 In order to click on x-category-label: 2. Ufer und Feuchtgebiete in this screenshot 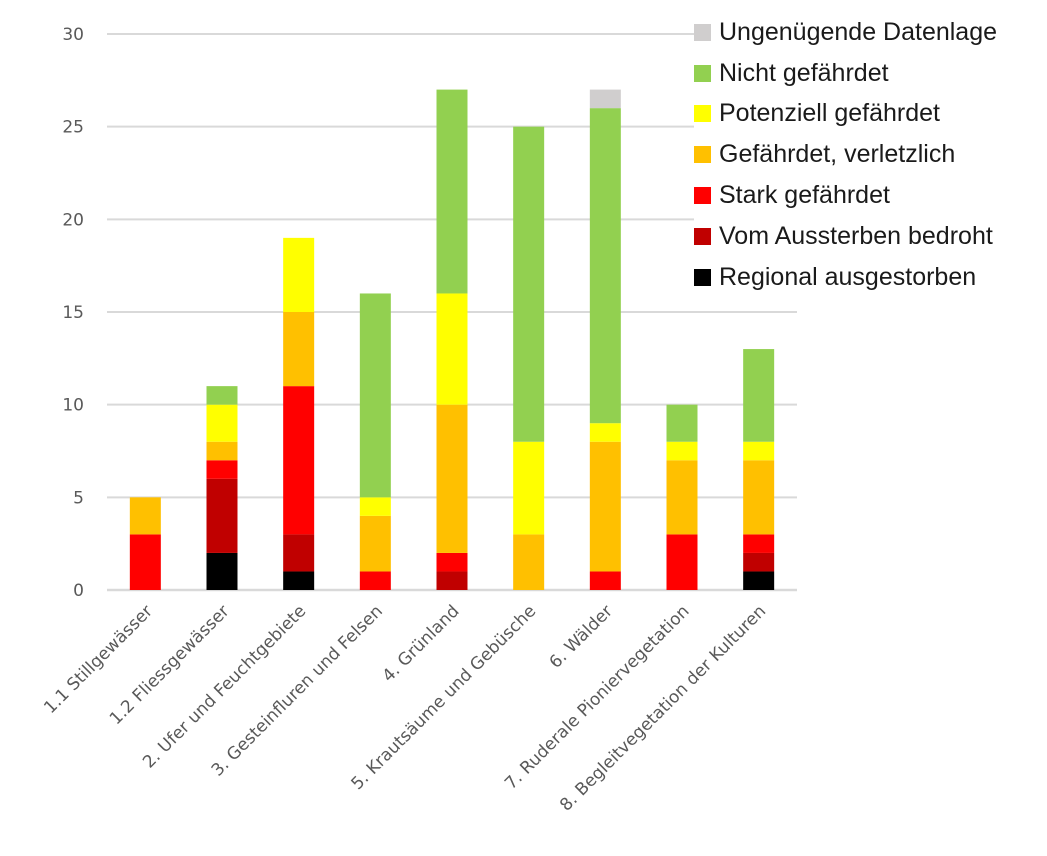, I will do `click(224, 686)`.